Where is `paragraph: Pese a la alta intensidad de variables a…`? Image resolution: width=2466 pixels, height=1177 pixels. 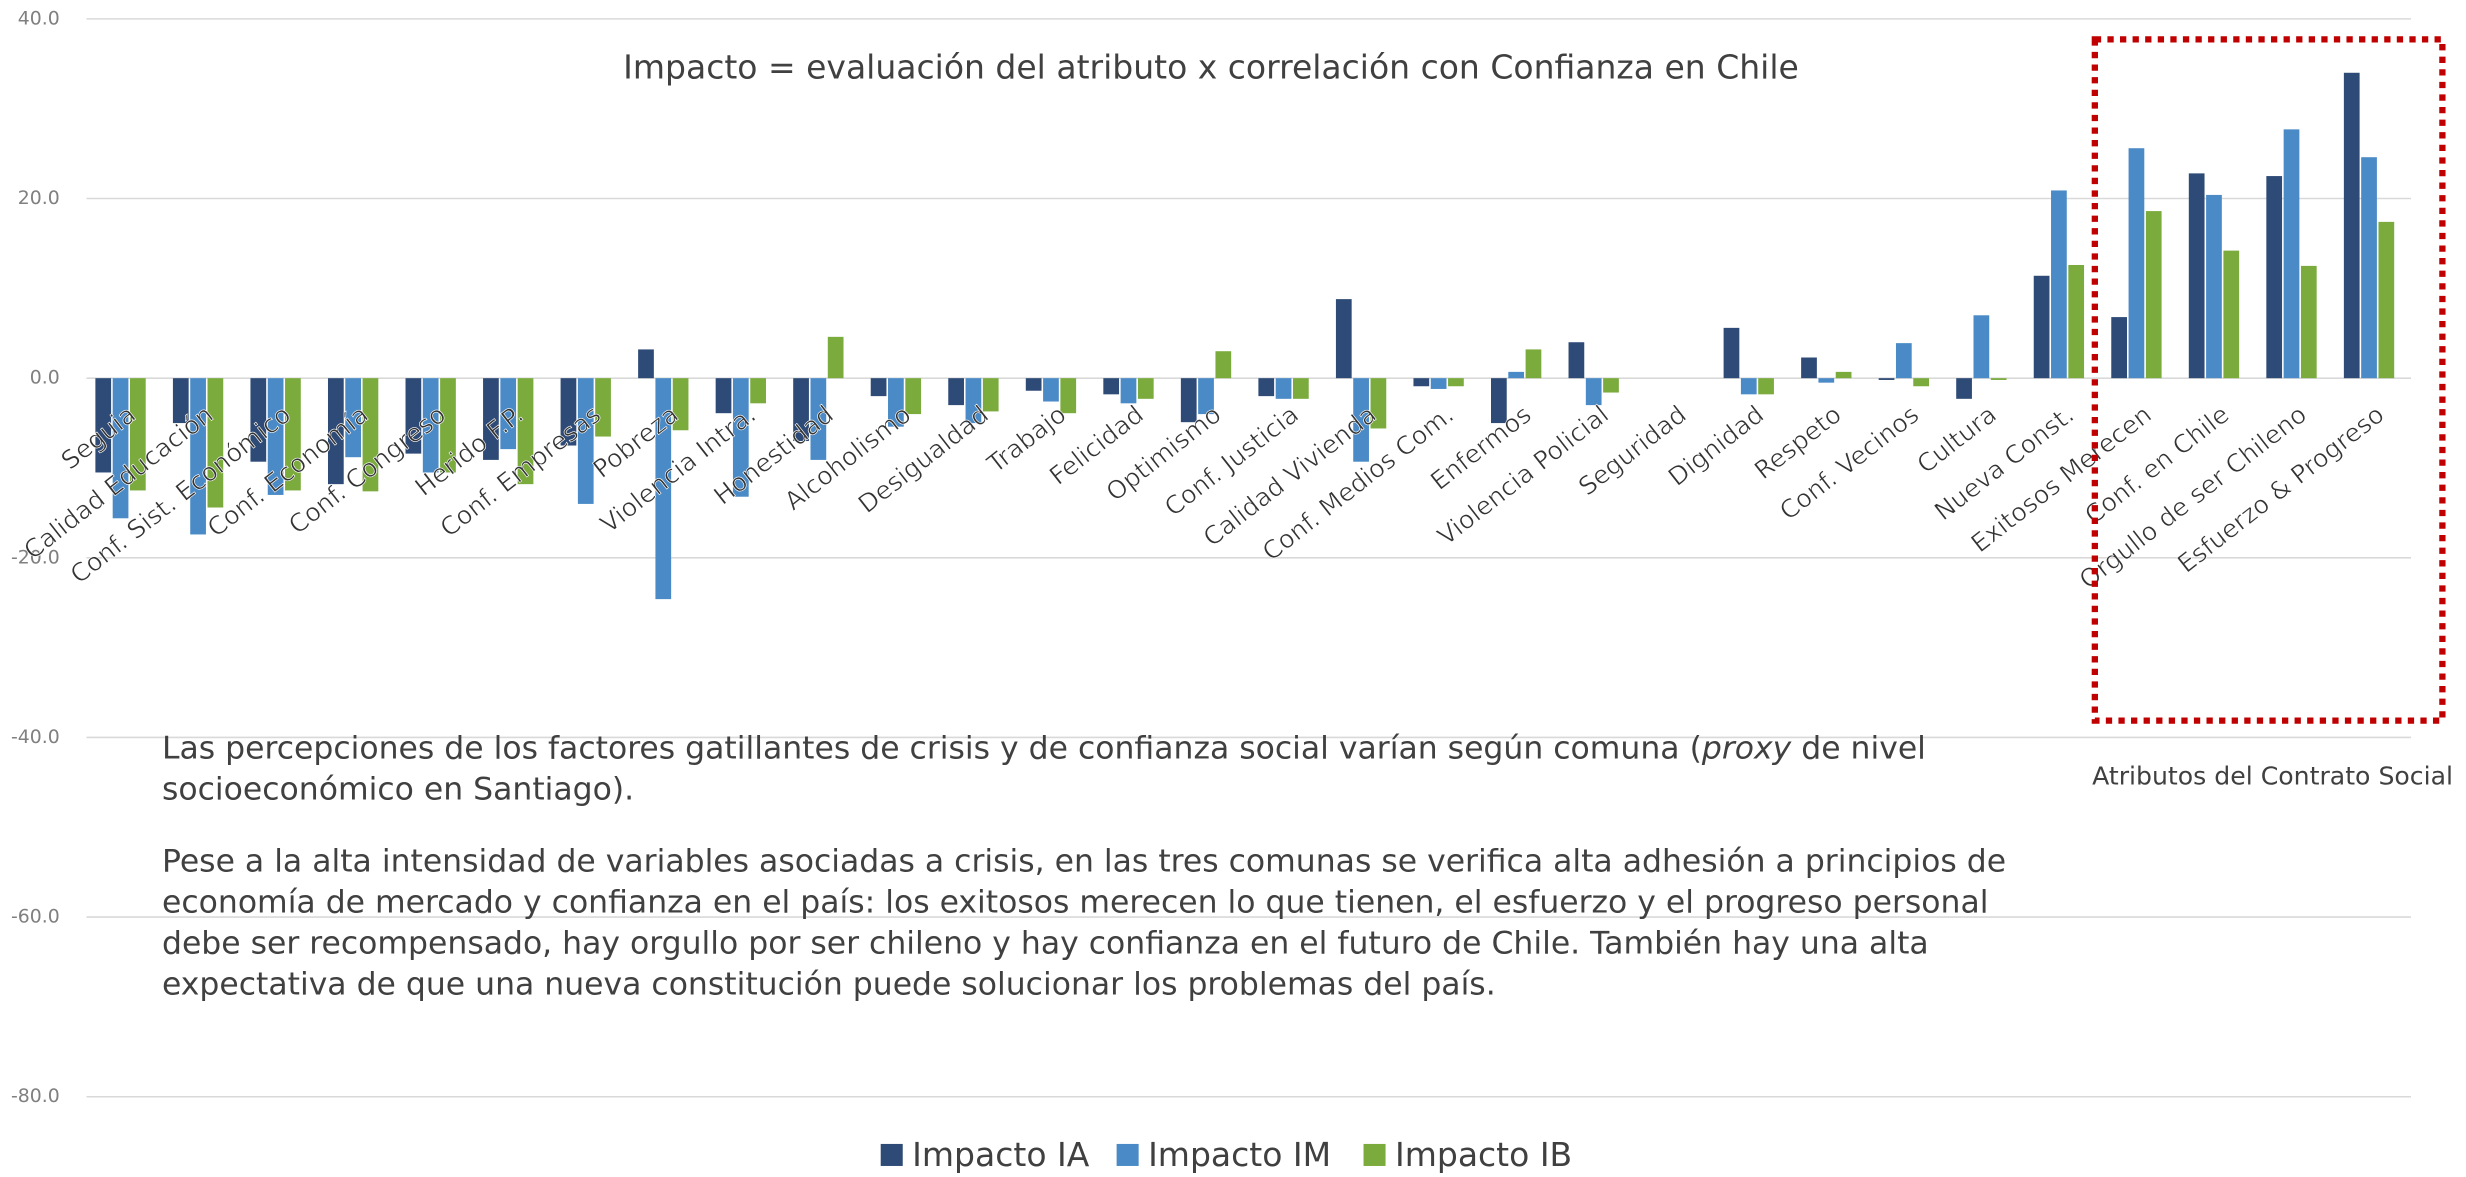
paragraph: Pese a la alta intensidad de variables a… is located at coordinates (1084, 922).